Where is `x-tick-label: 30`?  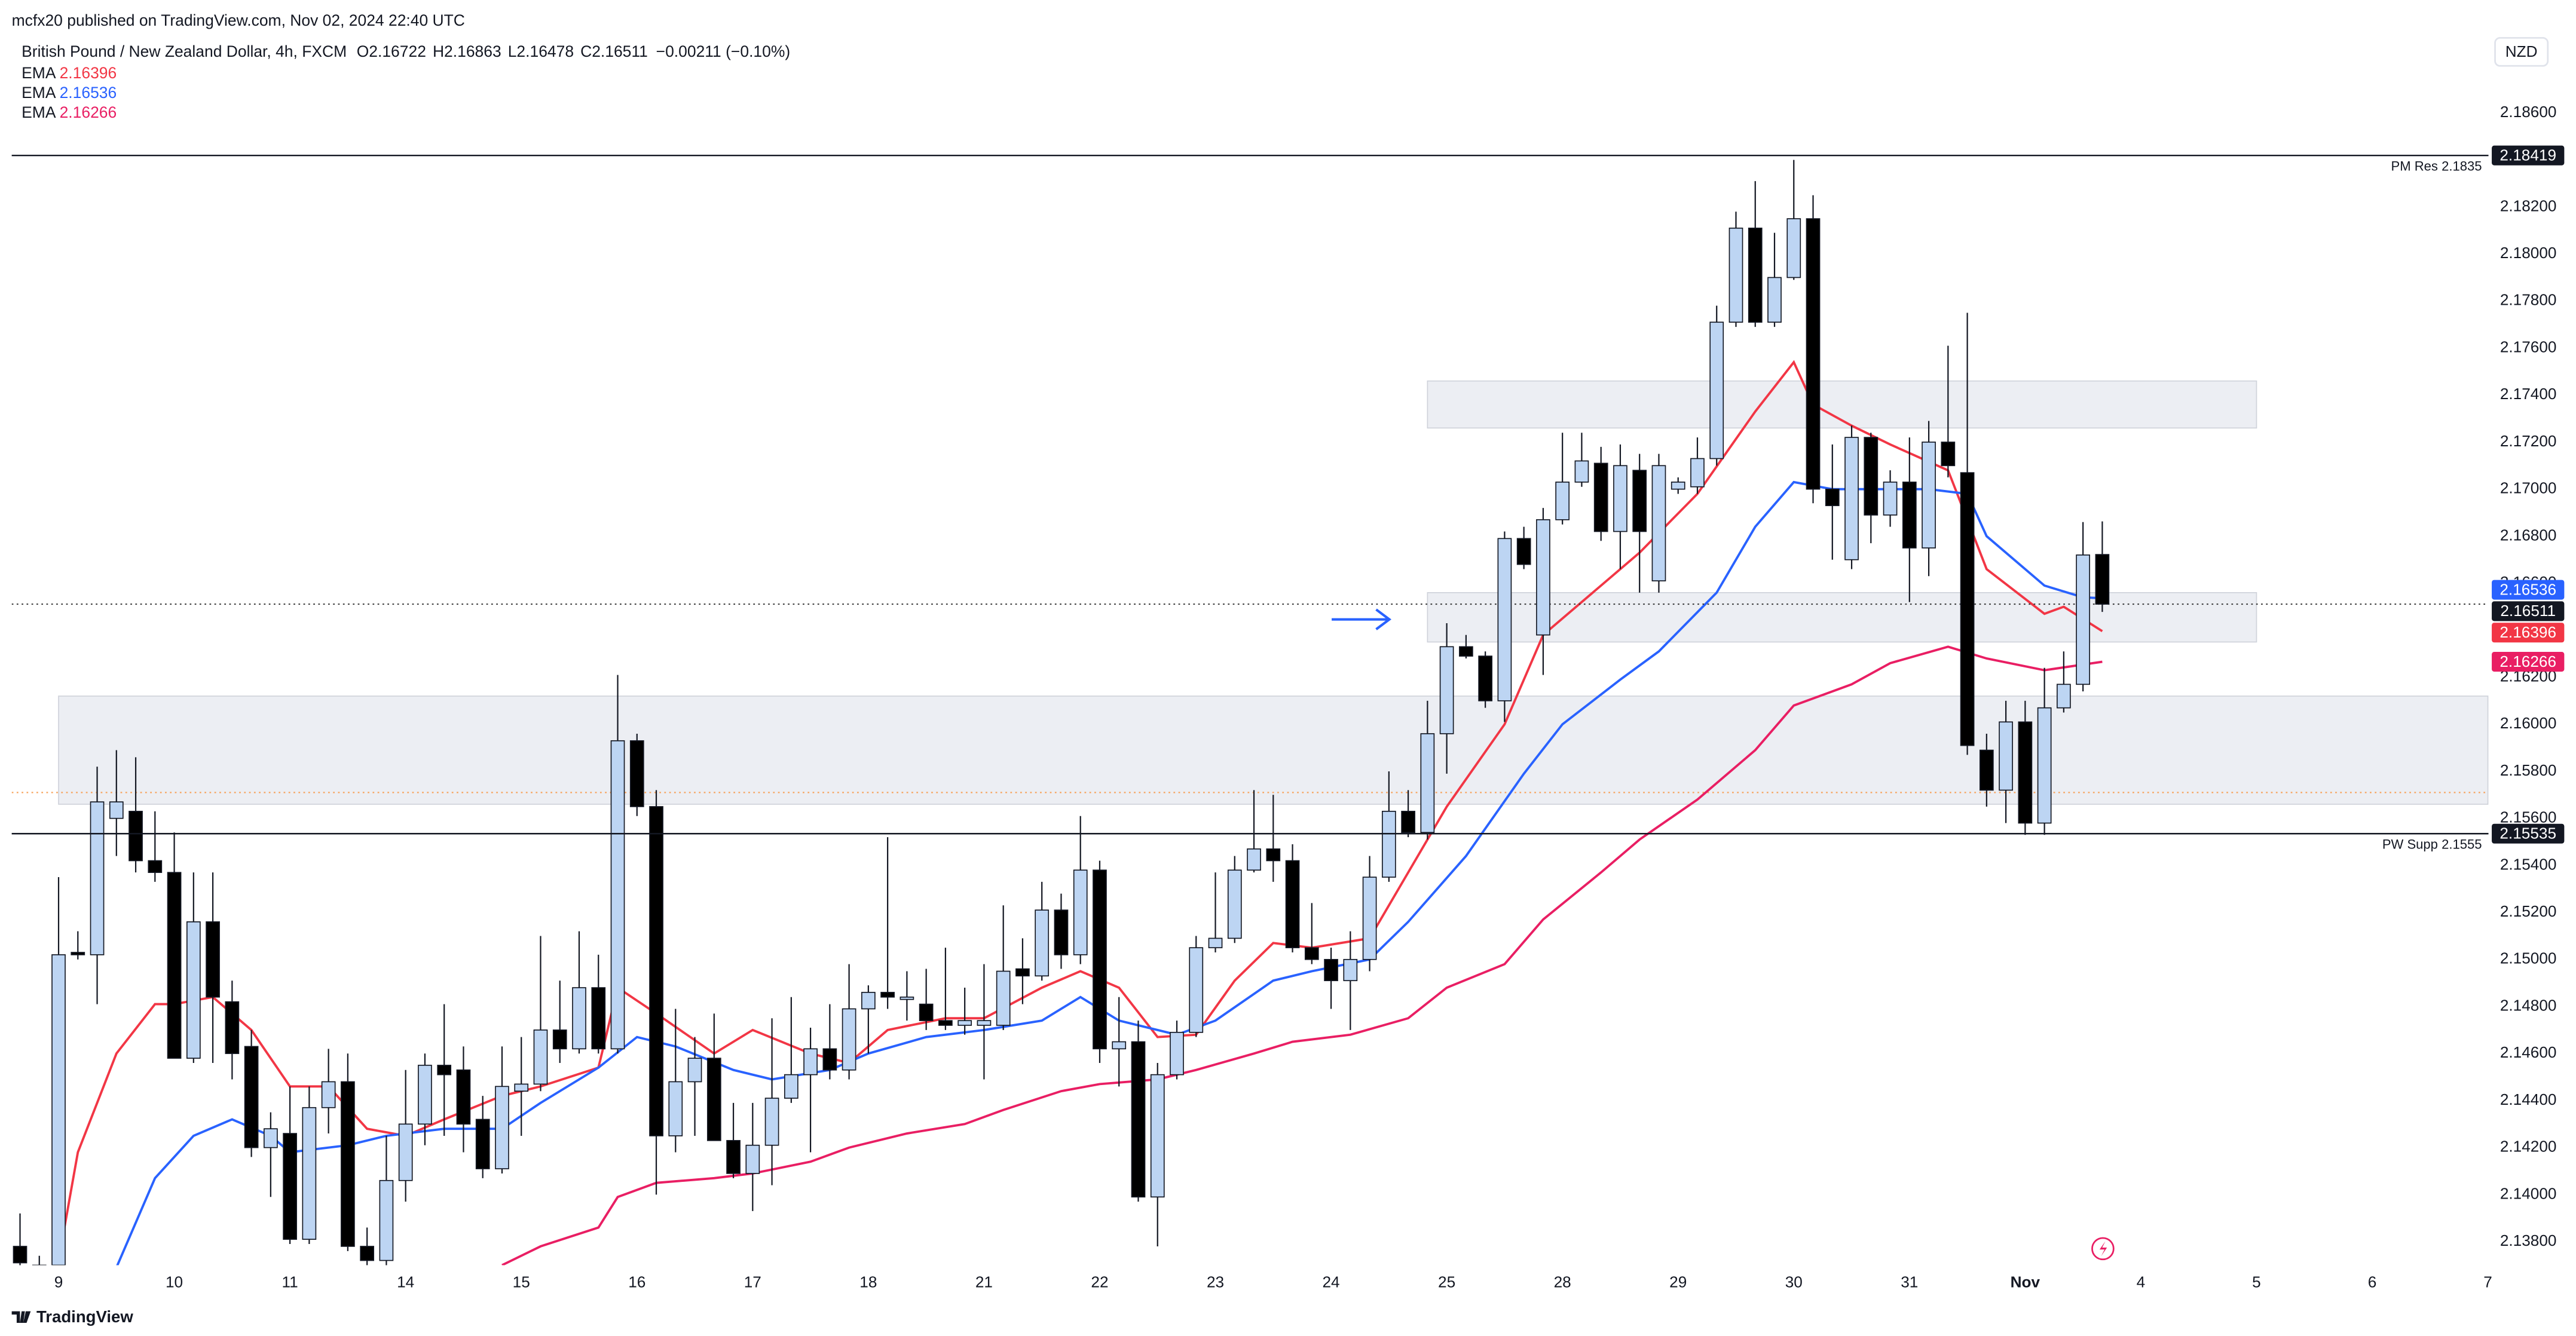 x-tick-label: 30 is located at coordinates (1794, 1282).